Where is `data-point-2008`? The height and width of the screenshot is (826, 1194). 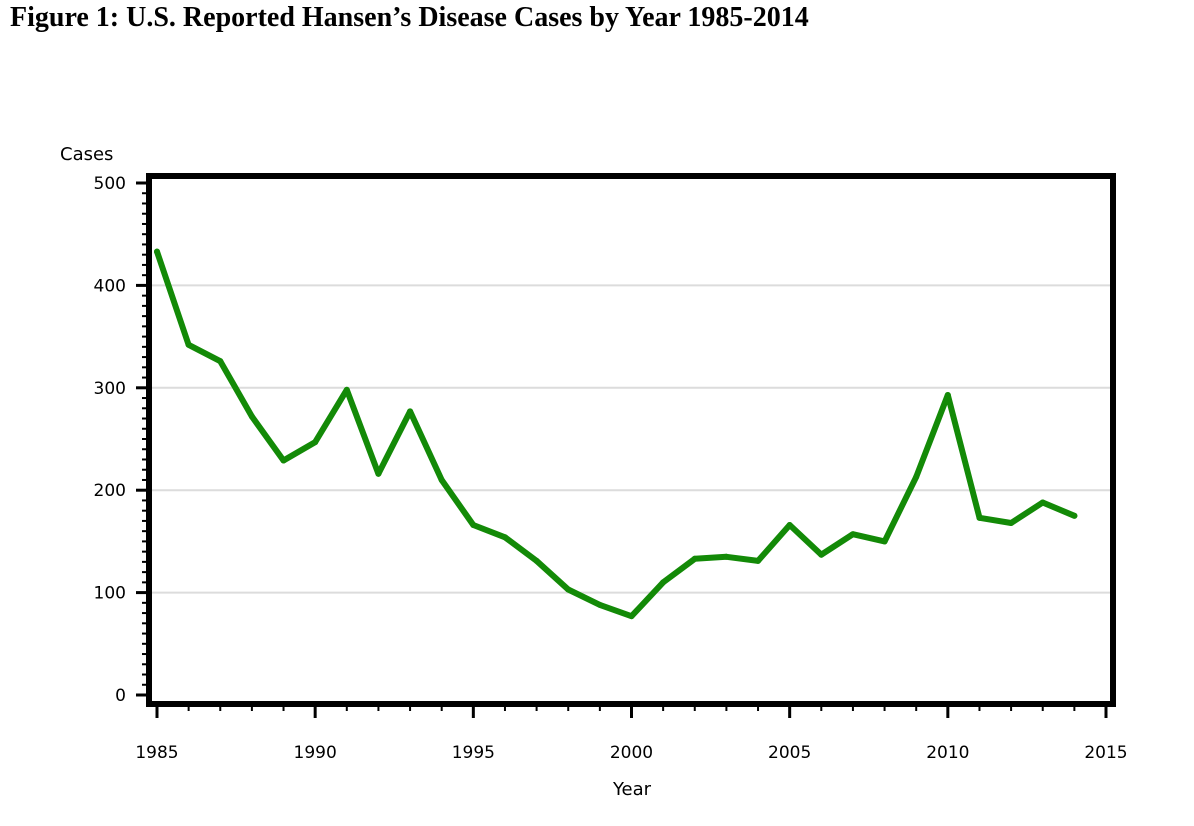 data-point-2008 is located at coordinates (884, 541).